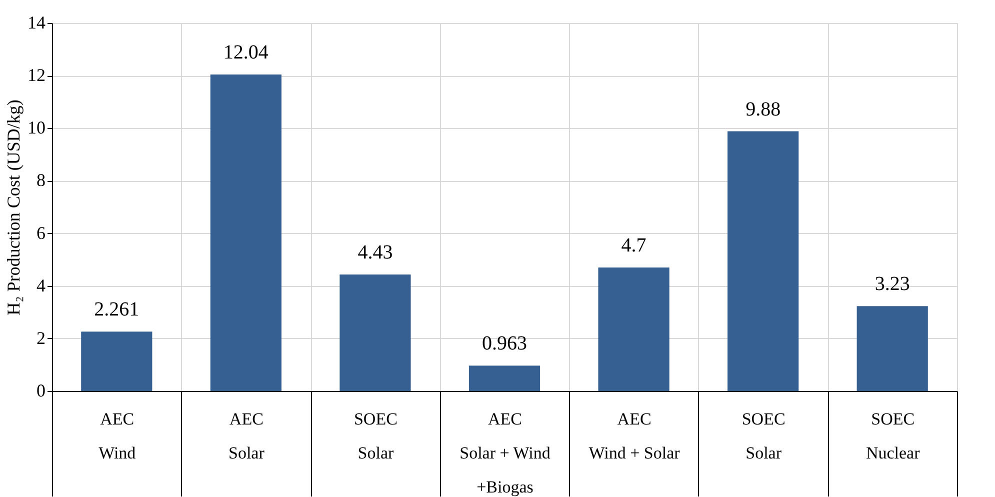 The width and height of the screenshot is (995, 497). What do you see at coordinates (246, 436) in the screenshot?
I see `x-tick-label: AEC Solar` at bounding box center [246, 436].